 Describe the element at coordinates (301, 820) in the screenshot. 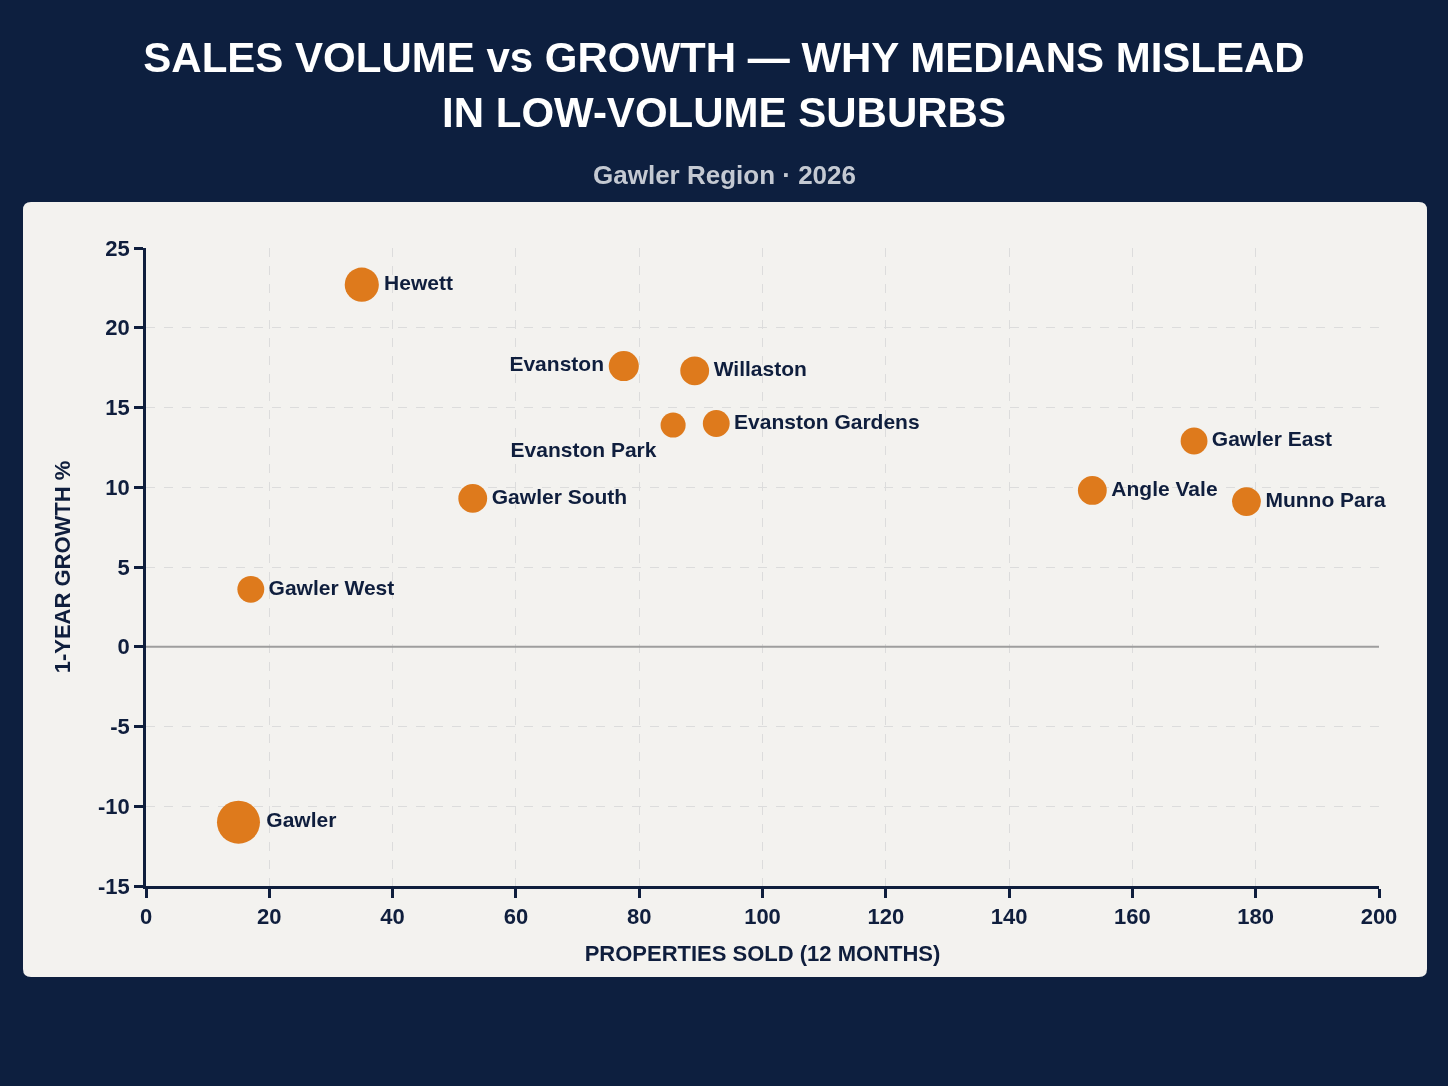

I see `series-label: Gawler` at that location.